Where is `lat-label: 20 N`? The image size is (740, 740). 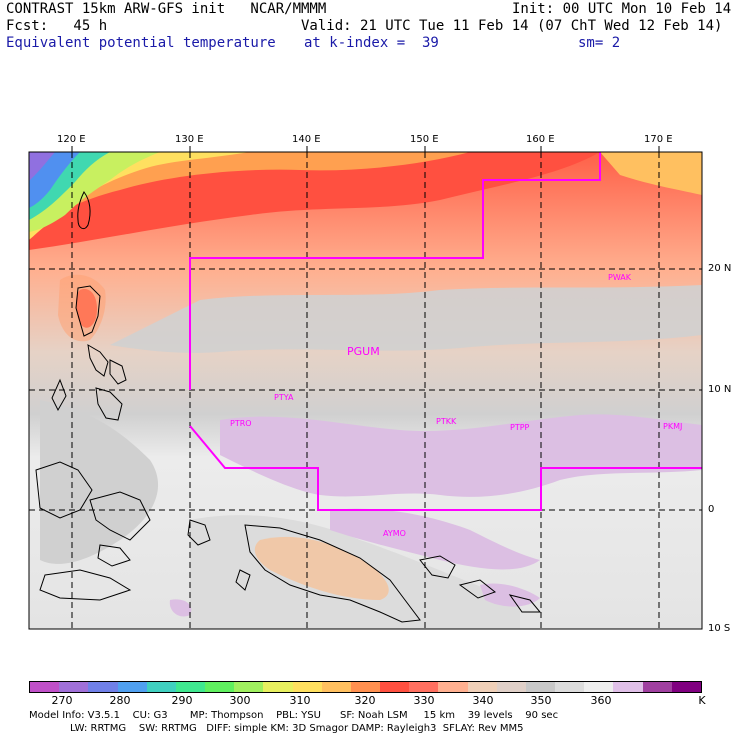
lat-label: 20 N is located at coordinates (720, 268).